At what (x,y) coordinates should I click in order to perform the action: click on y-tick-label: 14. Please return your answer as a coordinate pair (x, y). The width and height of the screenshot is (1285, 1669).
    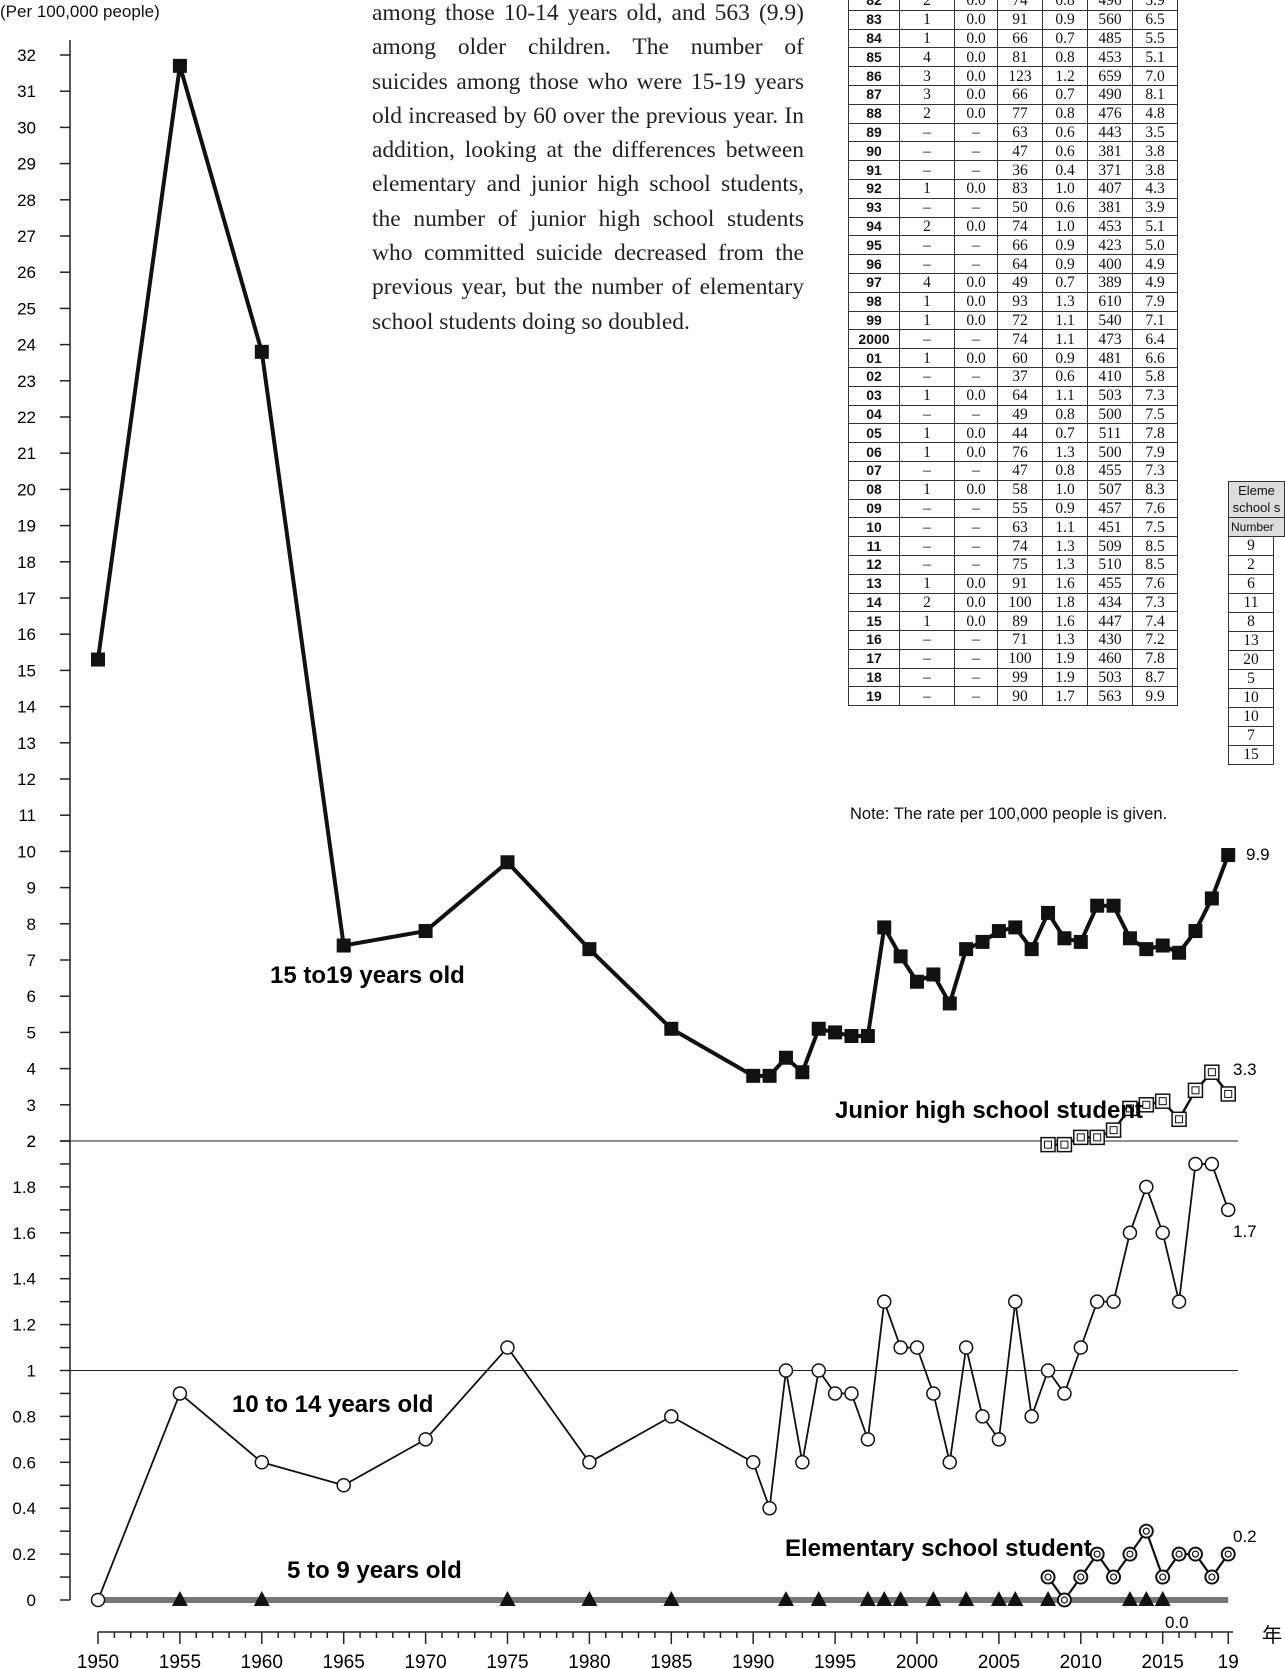
    Looking at the image, I should click on (26, 707).